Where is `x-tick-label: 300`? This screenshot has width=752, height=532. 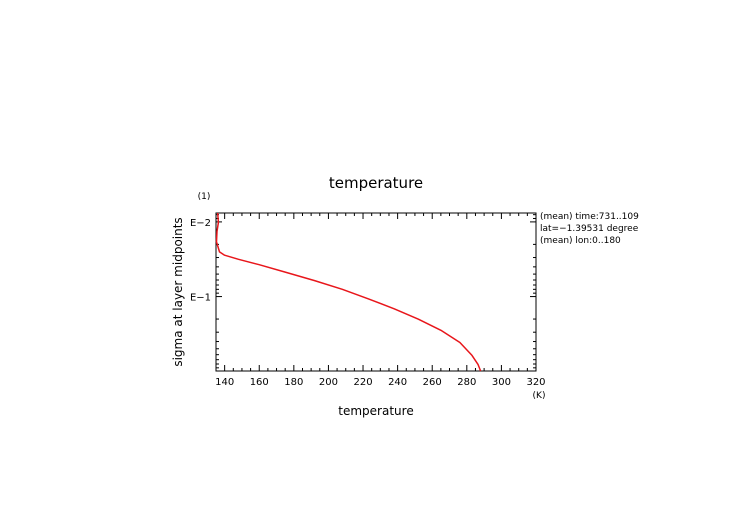
x-tick-label: 300 is located at coordinates (501, 382).